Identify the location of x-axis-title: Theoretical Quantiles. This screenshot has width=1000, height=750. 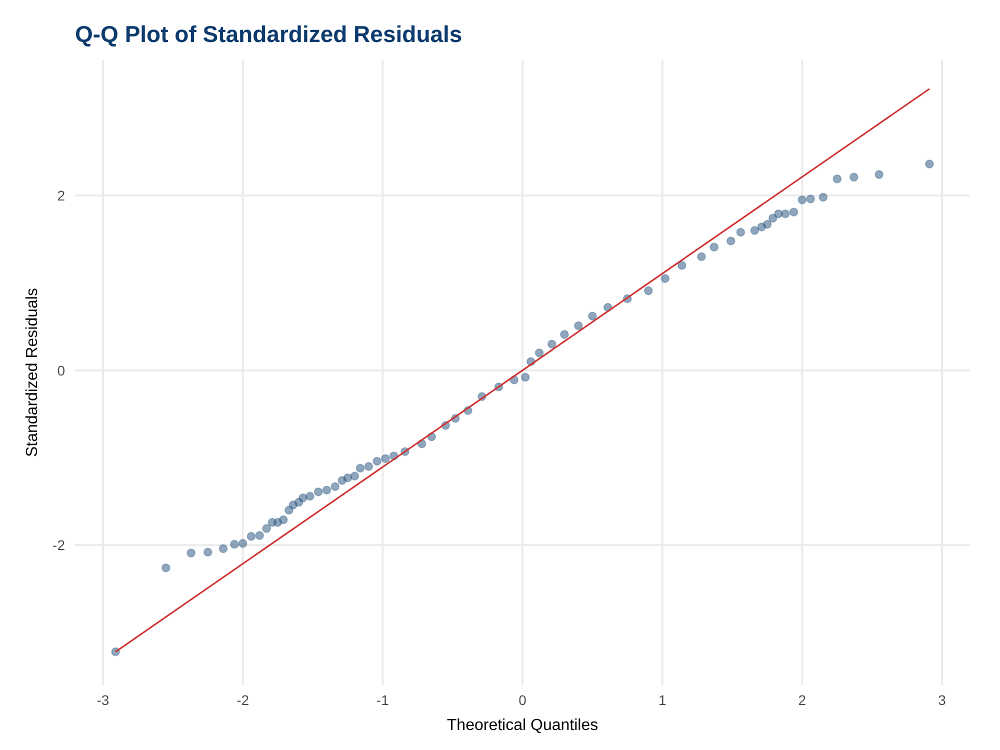
(522, 725).